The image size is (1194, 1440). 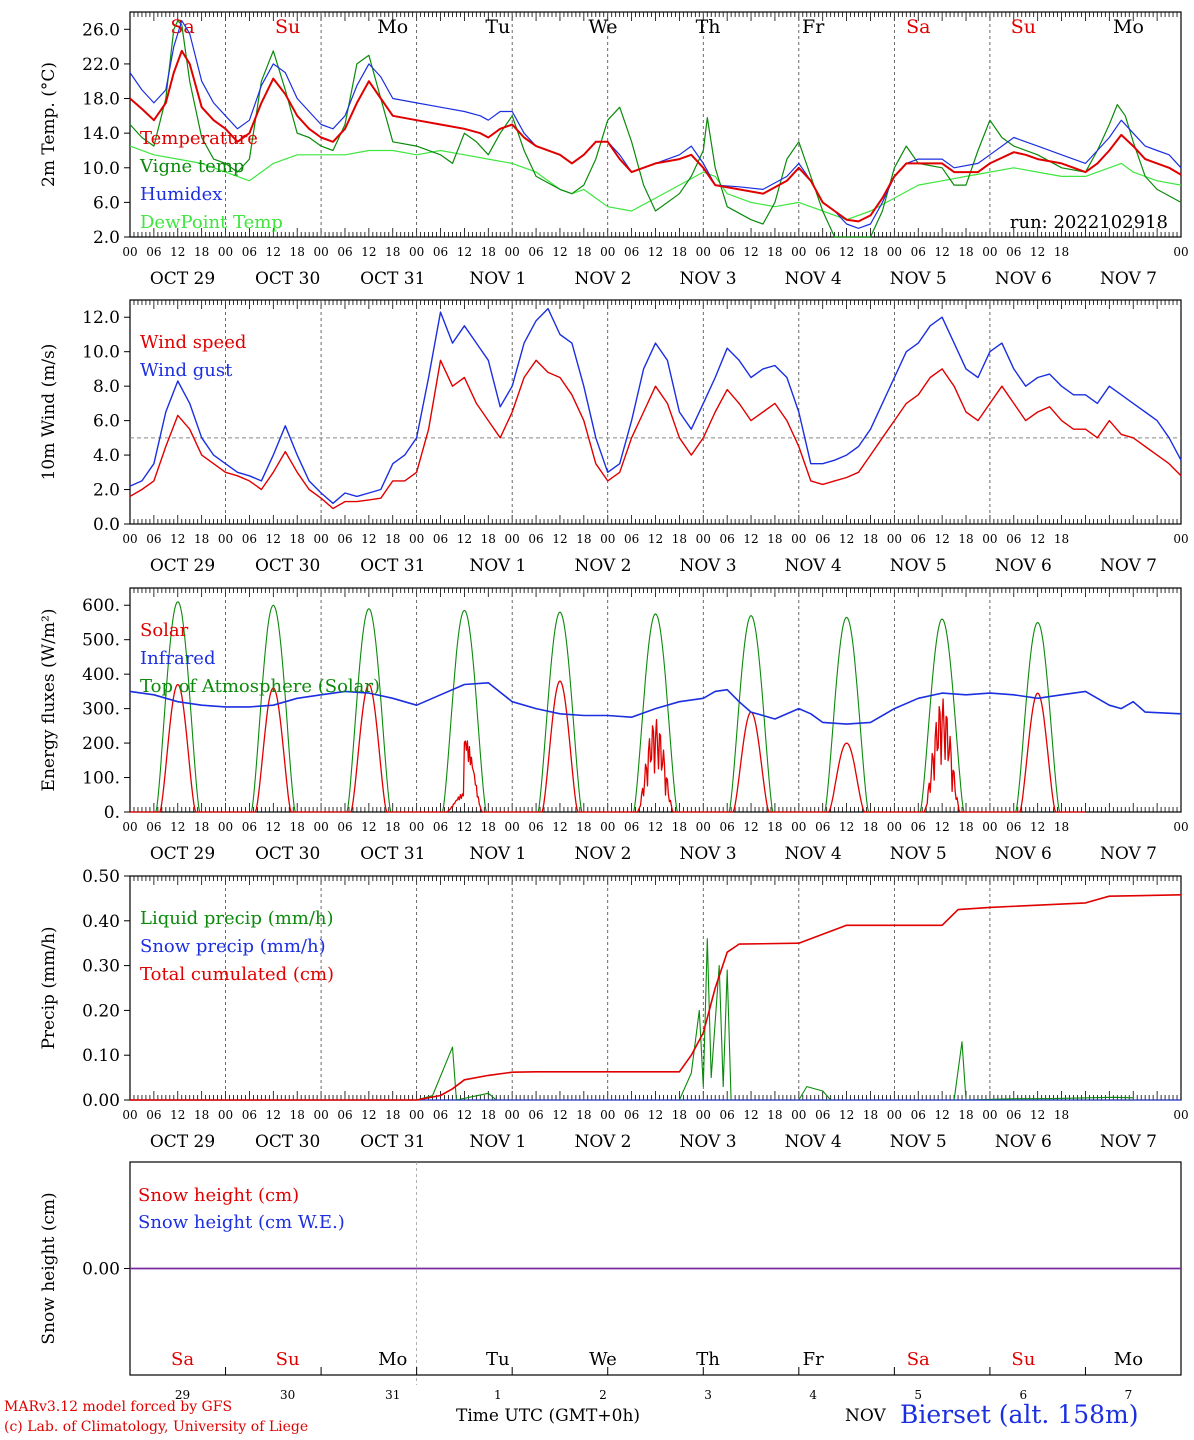 What do you see at coordinates (655, 405) in the screenshot?
I see `series-blue` at bounding box center [655, 405].